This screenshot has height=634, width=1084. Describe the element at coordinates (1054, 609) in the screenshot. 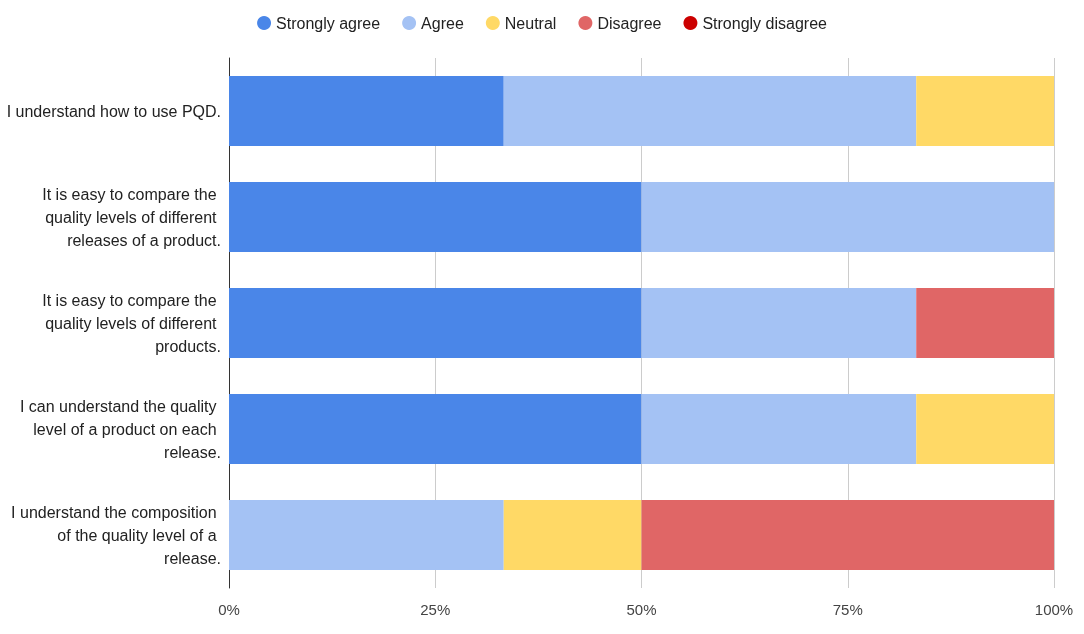

I see `x-tick-label: 100%` at that location.